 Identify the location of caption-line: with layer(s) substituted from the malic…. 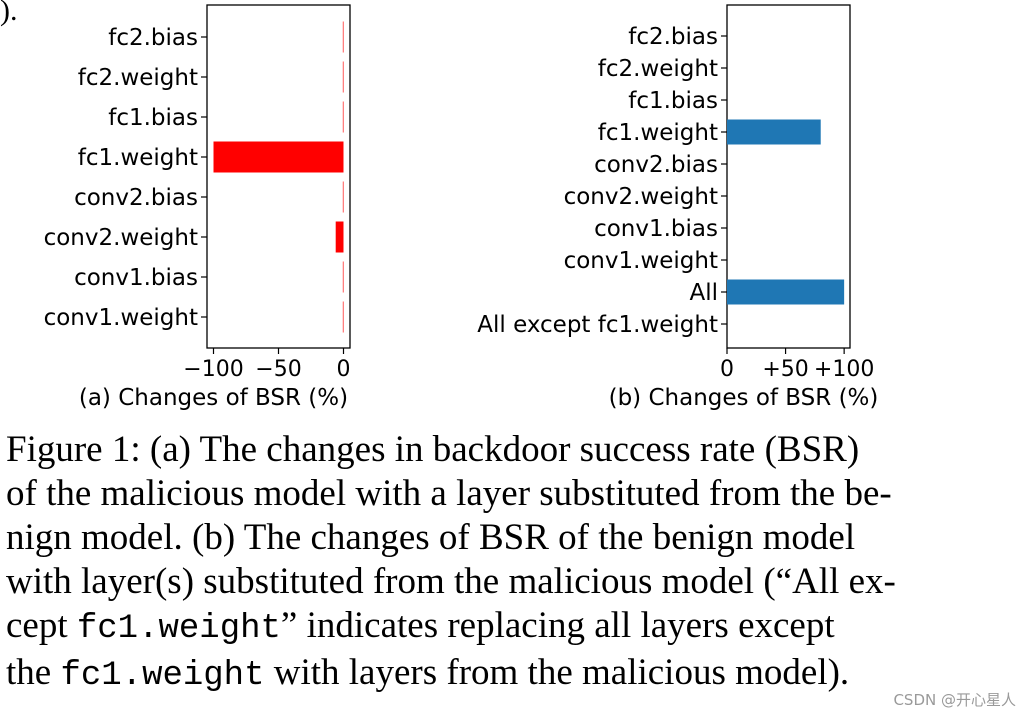
(451, 581).